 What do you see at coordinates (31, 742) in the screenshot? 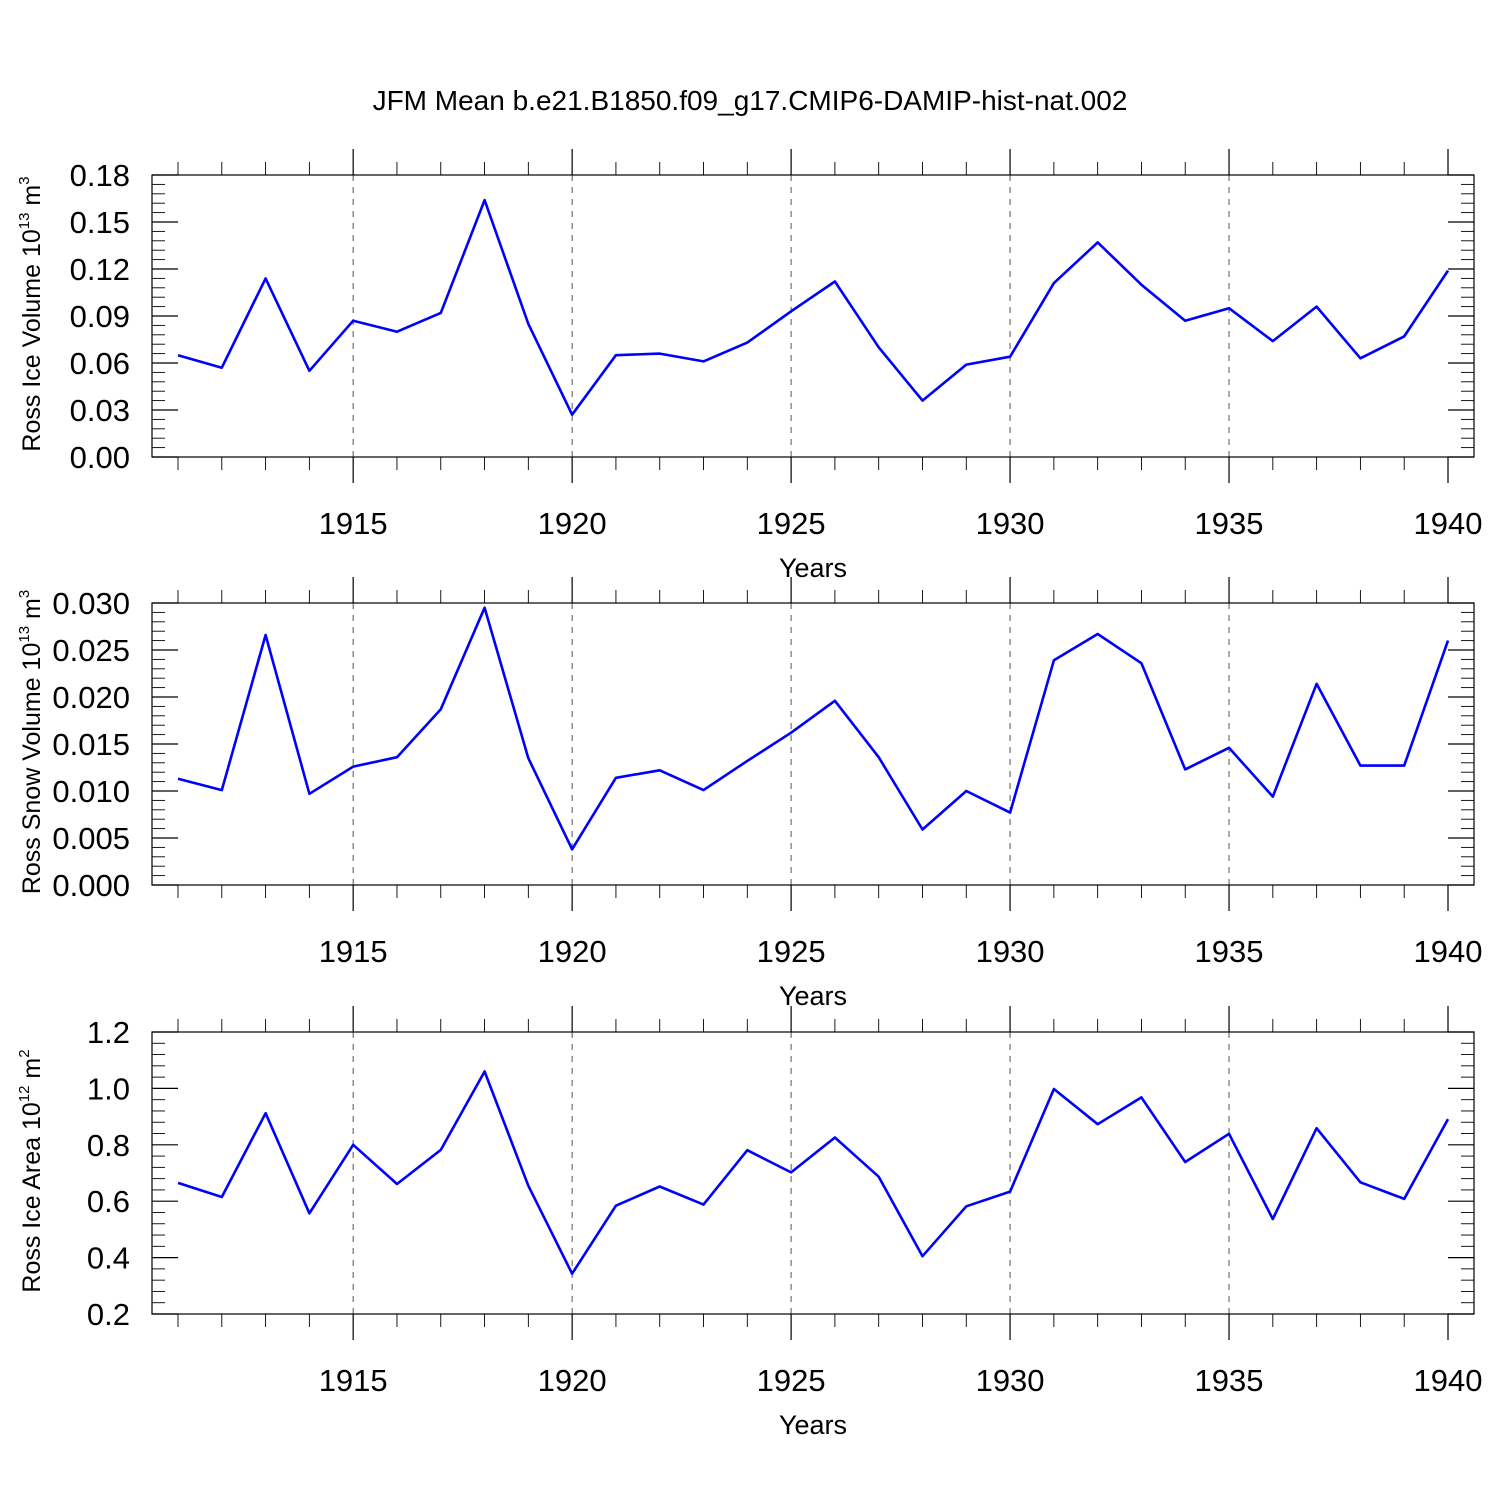
I see `y-axis-label: Ross Snow Volume 1013 m3` at bounding box center [31, 742].